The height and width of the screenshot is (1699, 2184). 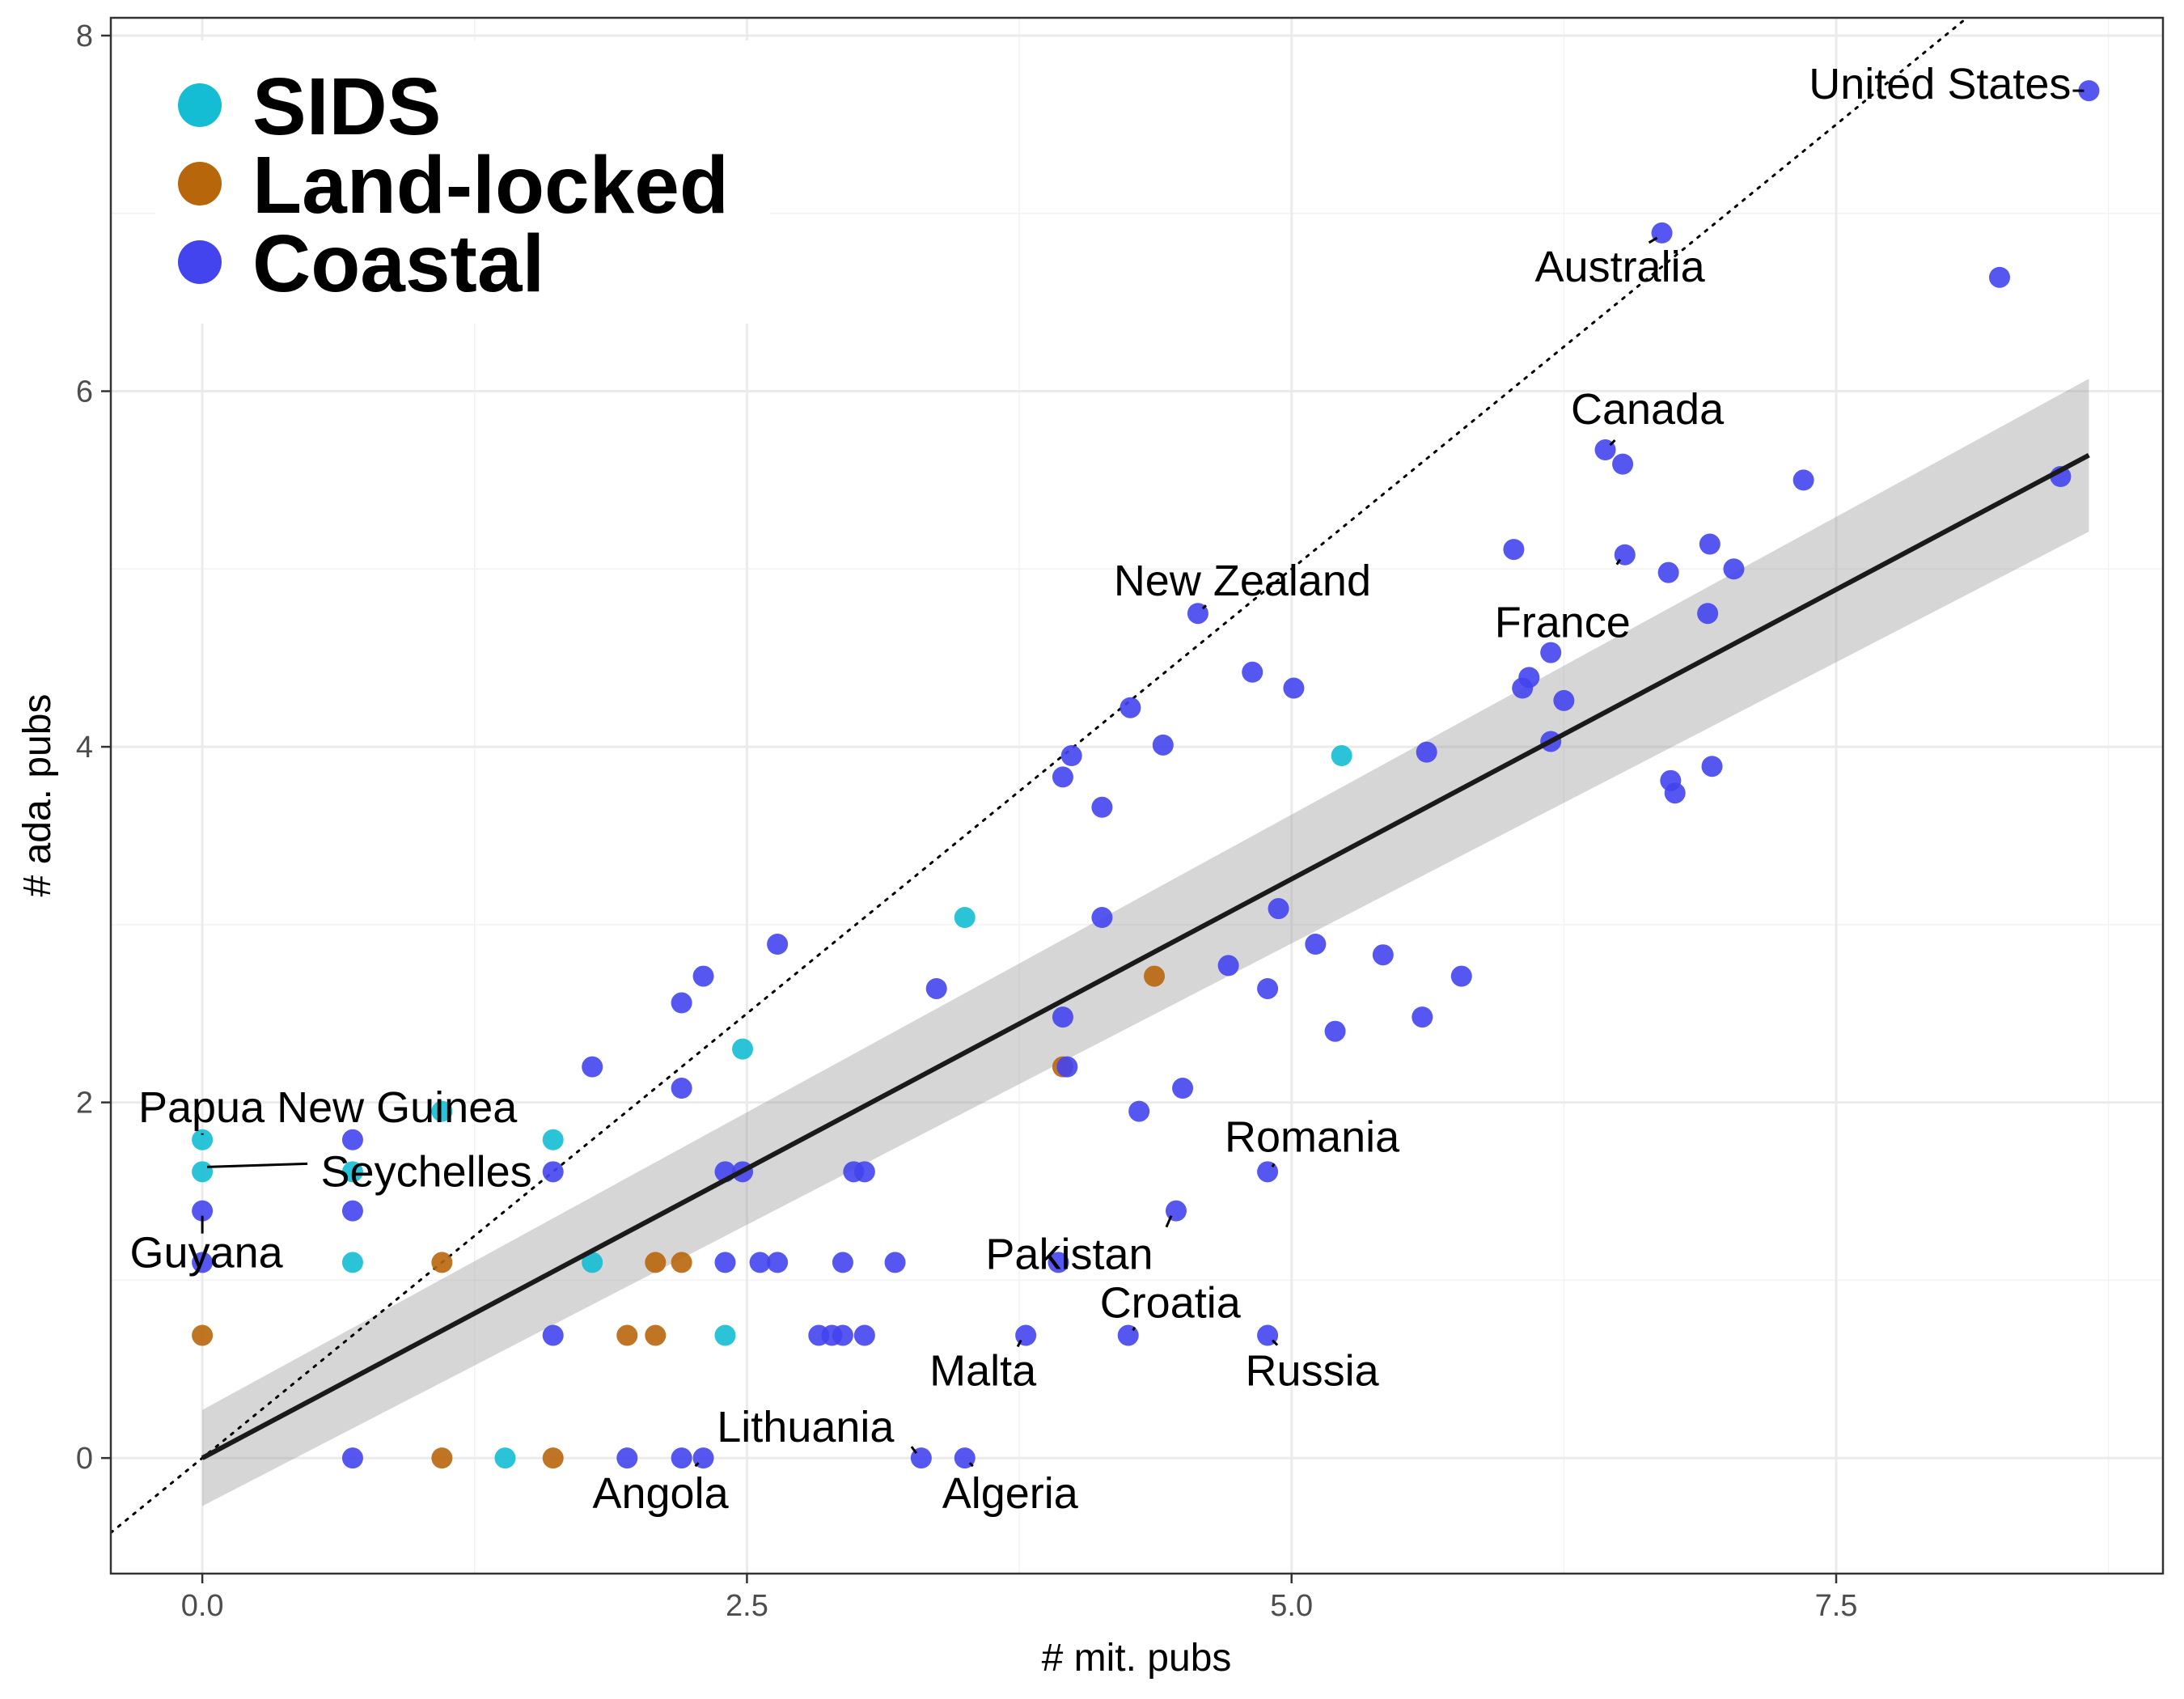 What do you see at coordinates (660, 1493) in the screenshot?
I see `point-label: Angola` at bounding box center [660, 1493].